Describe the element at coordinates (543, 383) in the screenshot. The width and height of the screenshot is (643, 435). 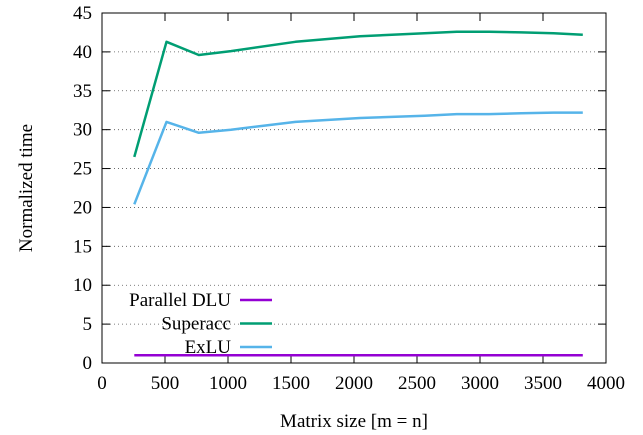
I see `x-tick-label: 3500` at that location.